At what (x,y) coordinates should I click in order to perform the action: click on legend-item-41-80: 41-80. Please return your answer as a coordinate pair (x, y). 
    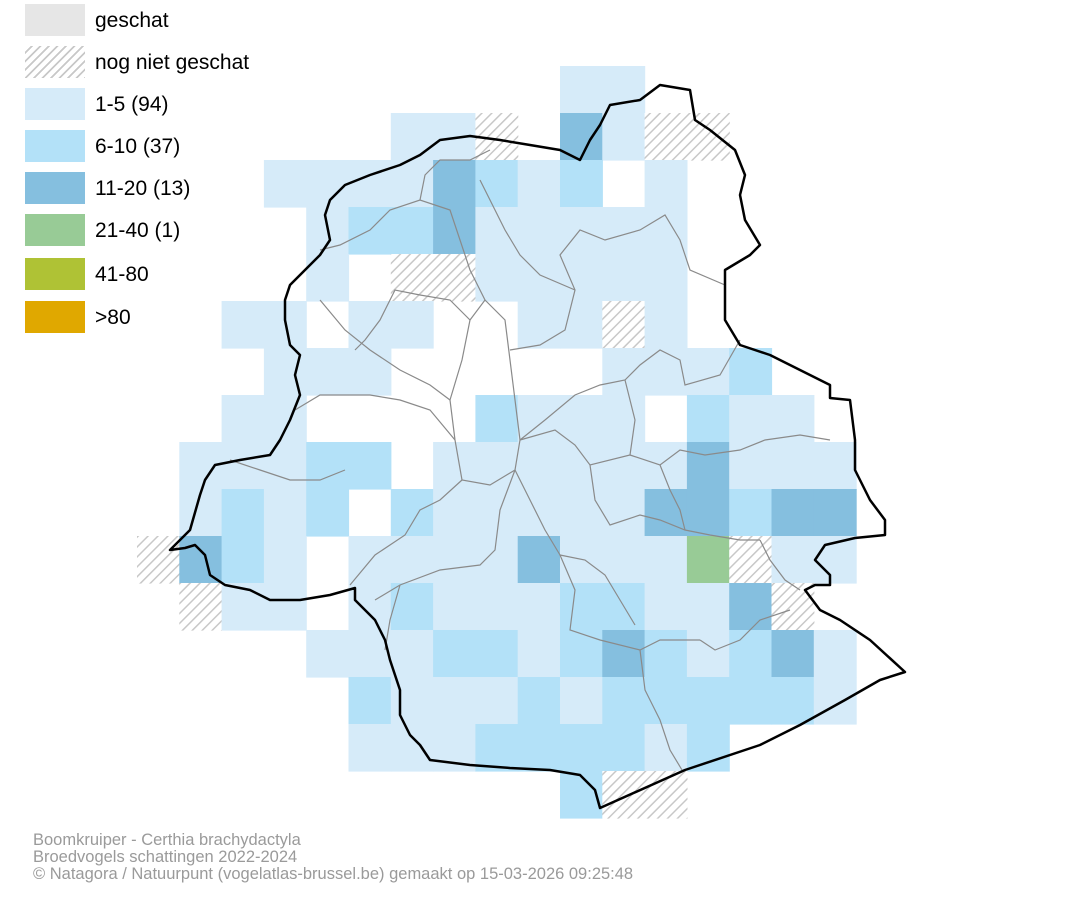
    Looking at the image, I should click on (175, 274).